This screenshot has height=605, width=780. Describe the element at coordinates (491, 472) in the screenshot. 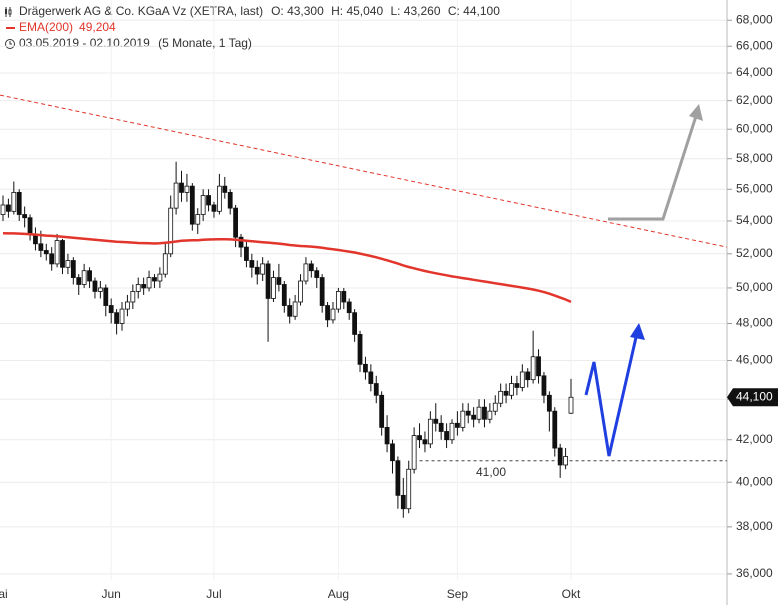

I see `support-label: 41,00` at that location.